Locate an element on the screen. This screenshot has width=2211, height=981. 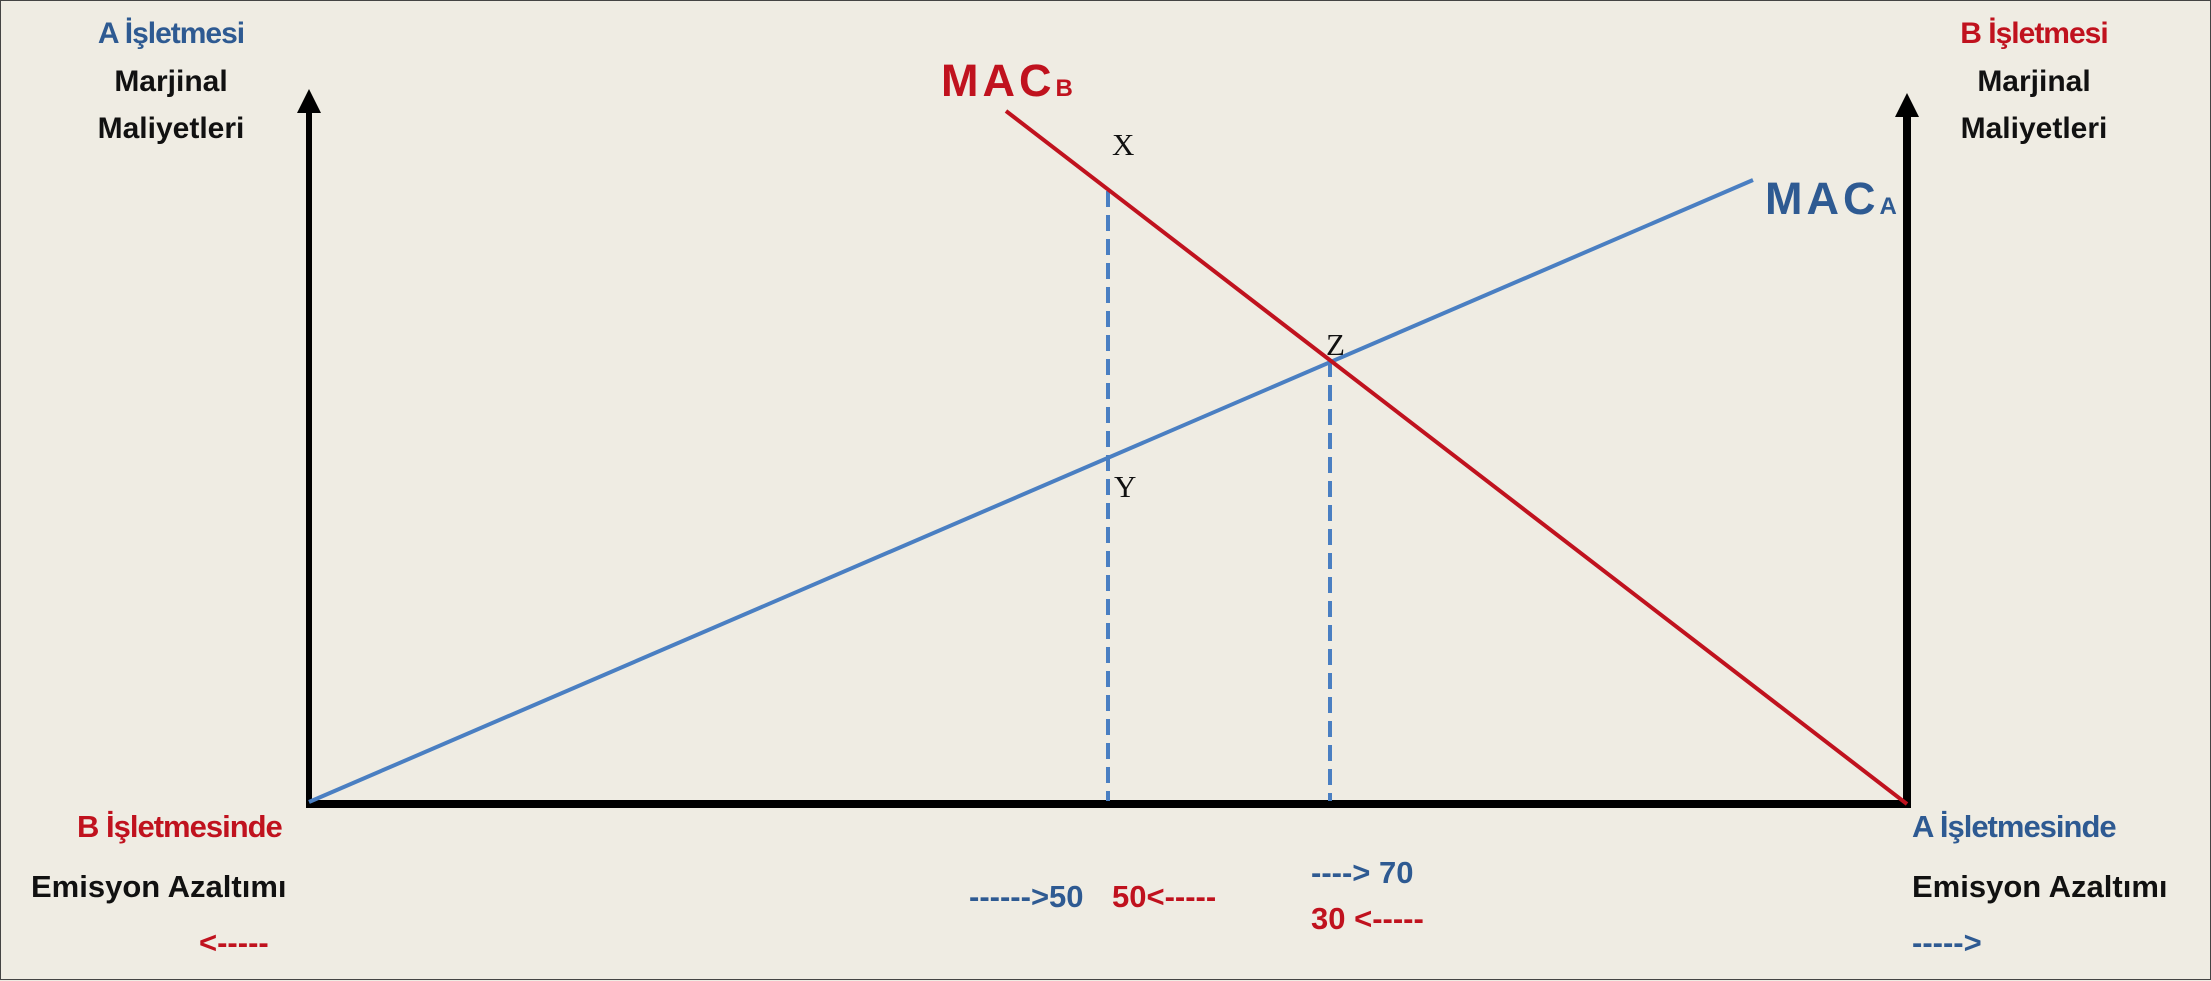
mac-a-label: MACA is located at coordinates (1831, 199).